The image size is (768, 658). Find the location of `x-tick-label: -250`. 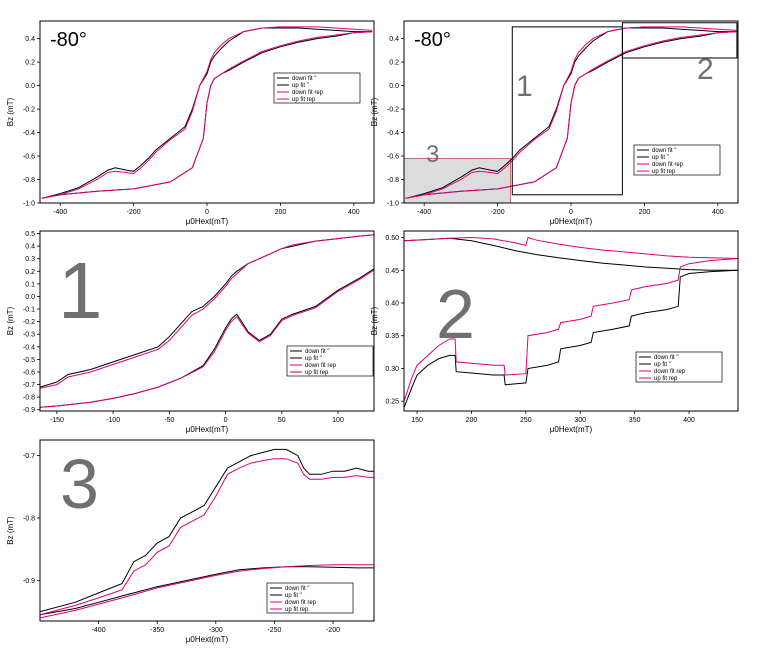

x-tick-label: -250 is located at coordinates (274, 630).